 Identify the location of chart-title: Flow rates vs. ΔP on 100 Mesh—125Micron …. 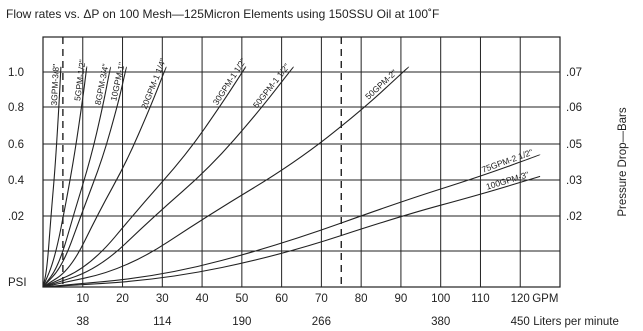
(222, 14).